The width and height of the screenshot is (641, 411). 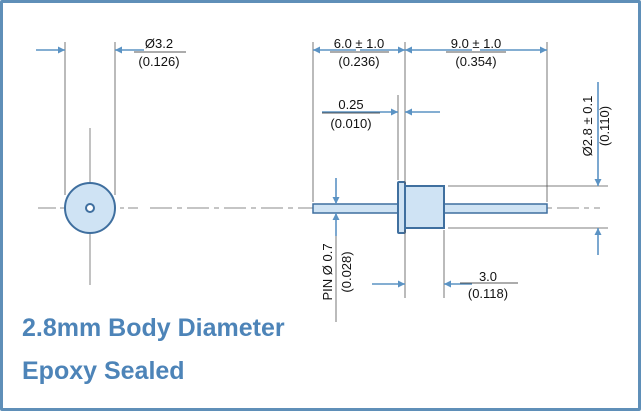 I want to click on body-diameter-mm: Ø2.8 ± 0.1, so click(x=587, y=126).